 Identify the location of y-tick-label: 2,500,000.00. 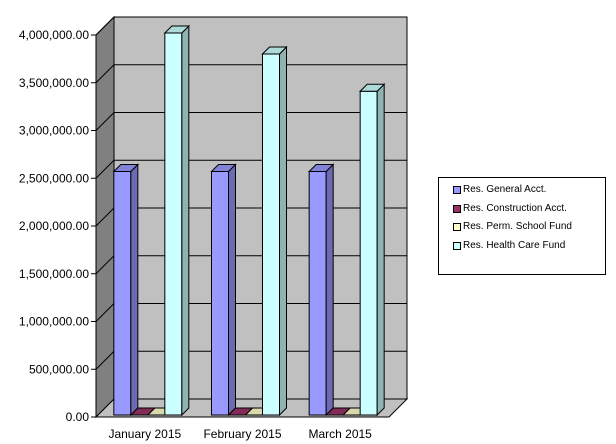
(54, 178).